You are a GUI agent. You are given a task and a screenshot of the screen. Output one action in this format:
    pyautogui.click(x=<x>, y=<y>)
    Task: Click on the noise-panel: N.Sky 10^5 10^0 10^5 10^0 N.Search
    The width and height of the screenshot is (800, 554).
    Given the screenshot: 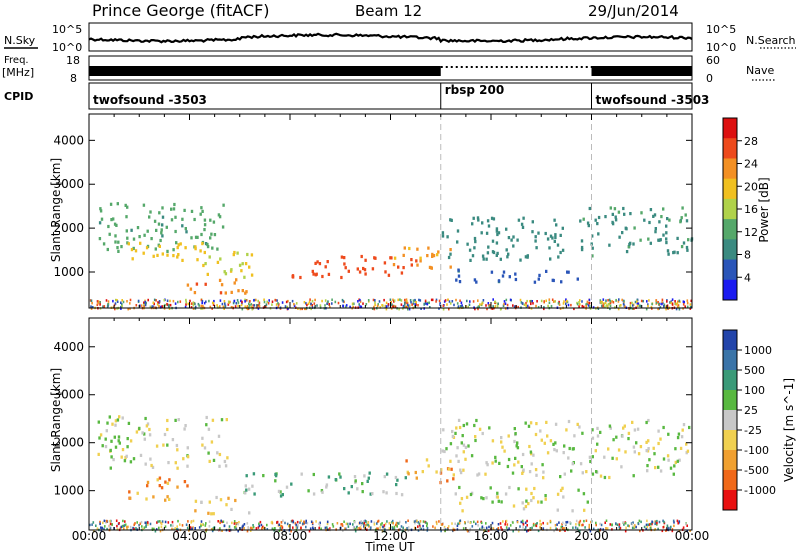 What is the action you would take?
    pyautogui.click(x=400, y=38)
    